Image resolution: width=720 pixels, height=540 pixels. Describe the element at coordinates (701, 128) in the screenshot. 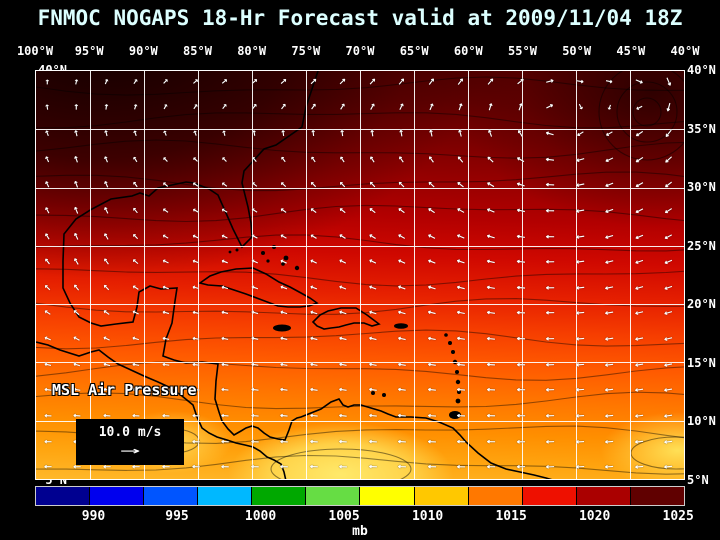

I see `lat-tick-label: 35°N` at that location.